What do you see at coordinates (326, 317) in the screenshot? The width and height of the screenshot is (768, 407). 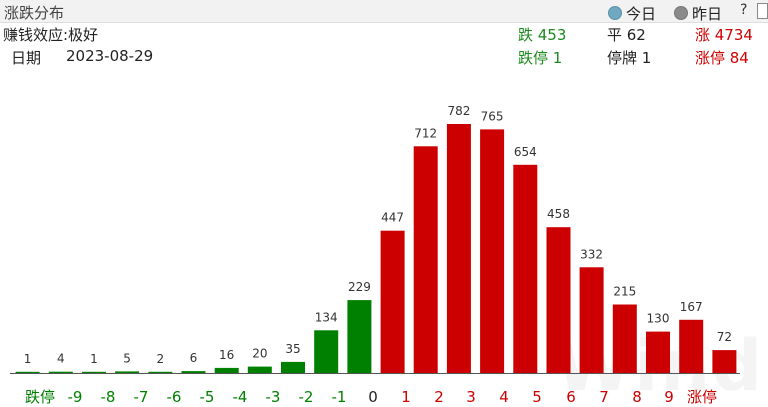 I see `data-label: 134` at bounding box center [326, 317].